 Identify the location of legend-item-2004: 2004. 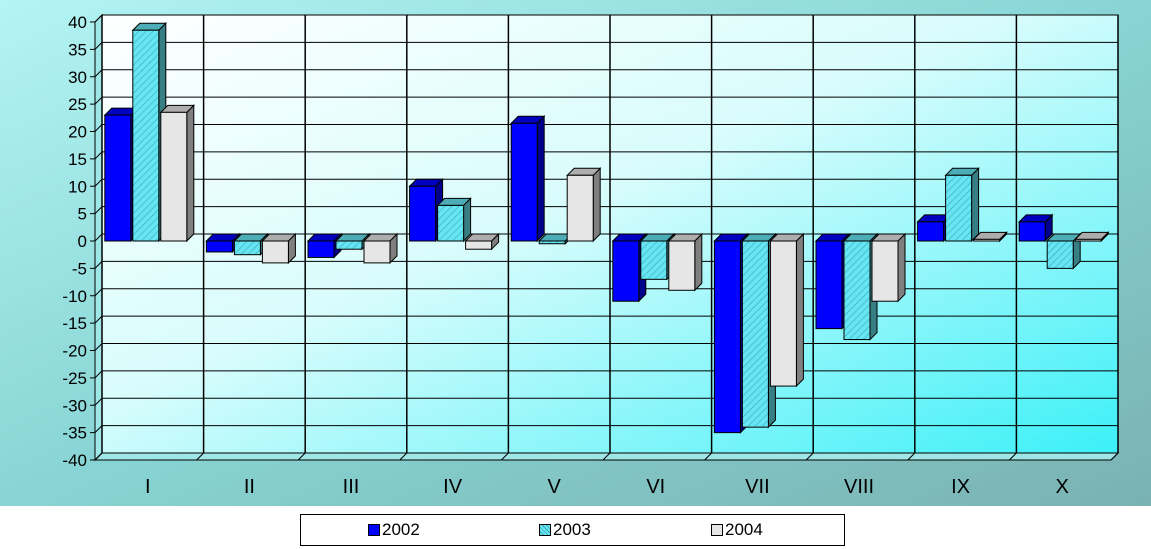
(737, 530).